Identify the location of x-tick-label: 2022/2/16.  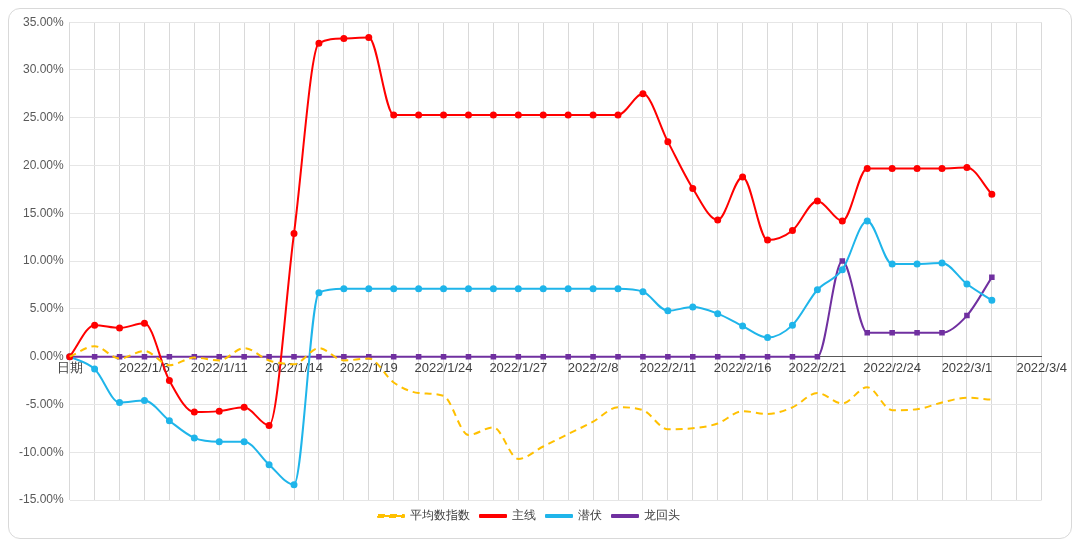
(742, 368).